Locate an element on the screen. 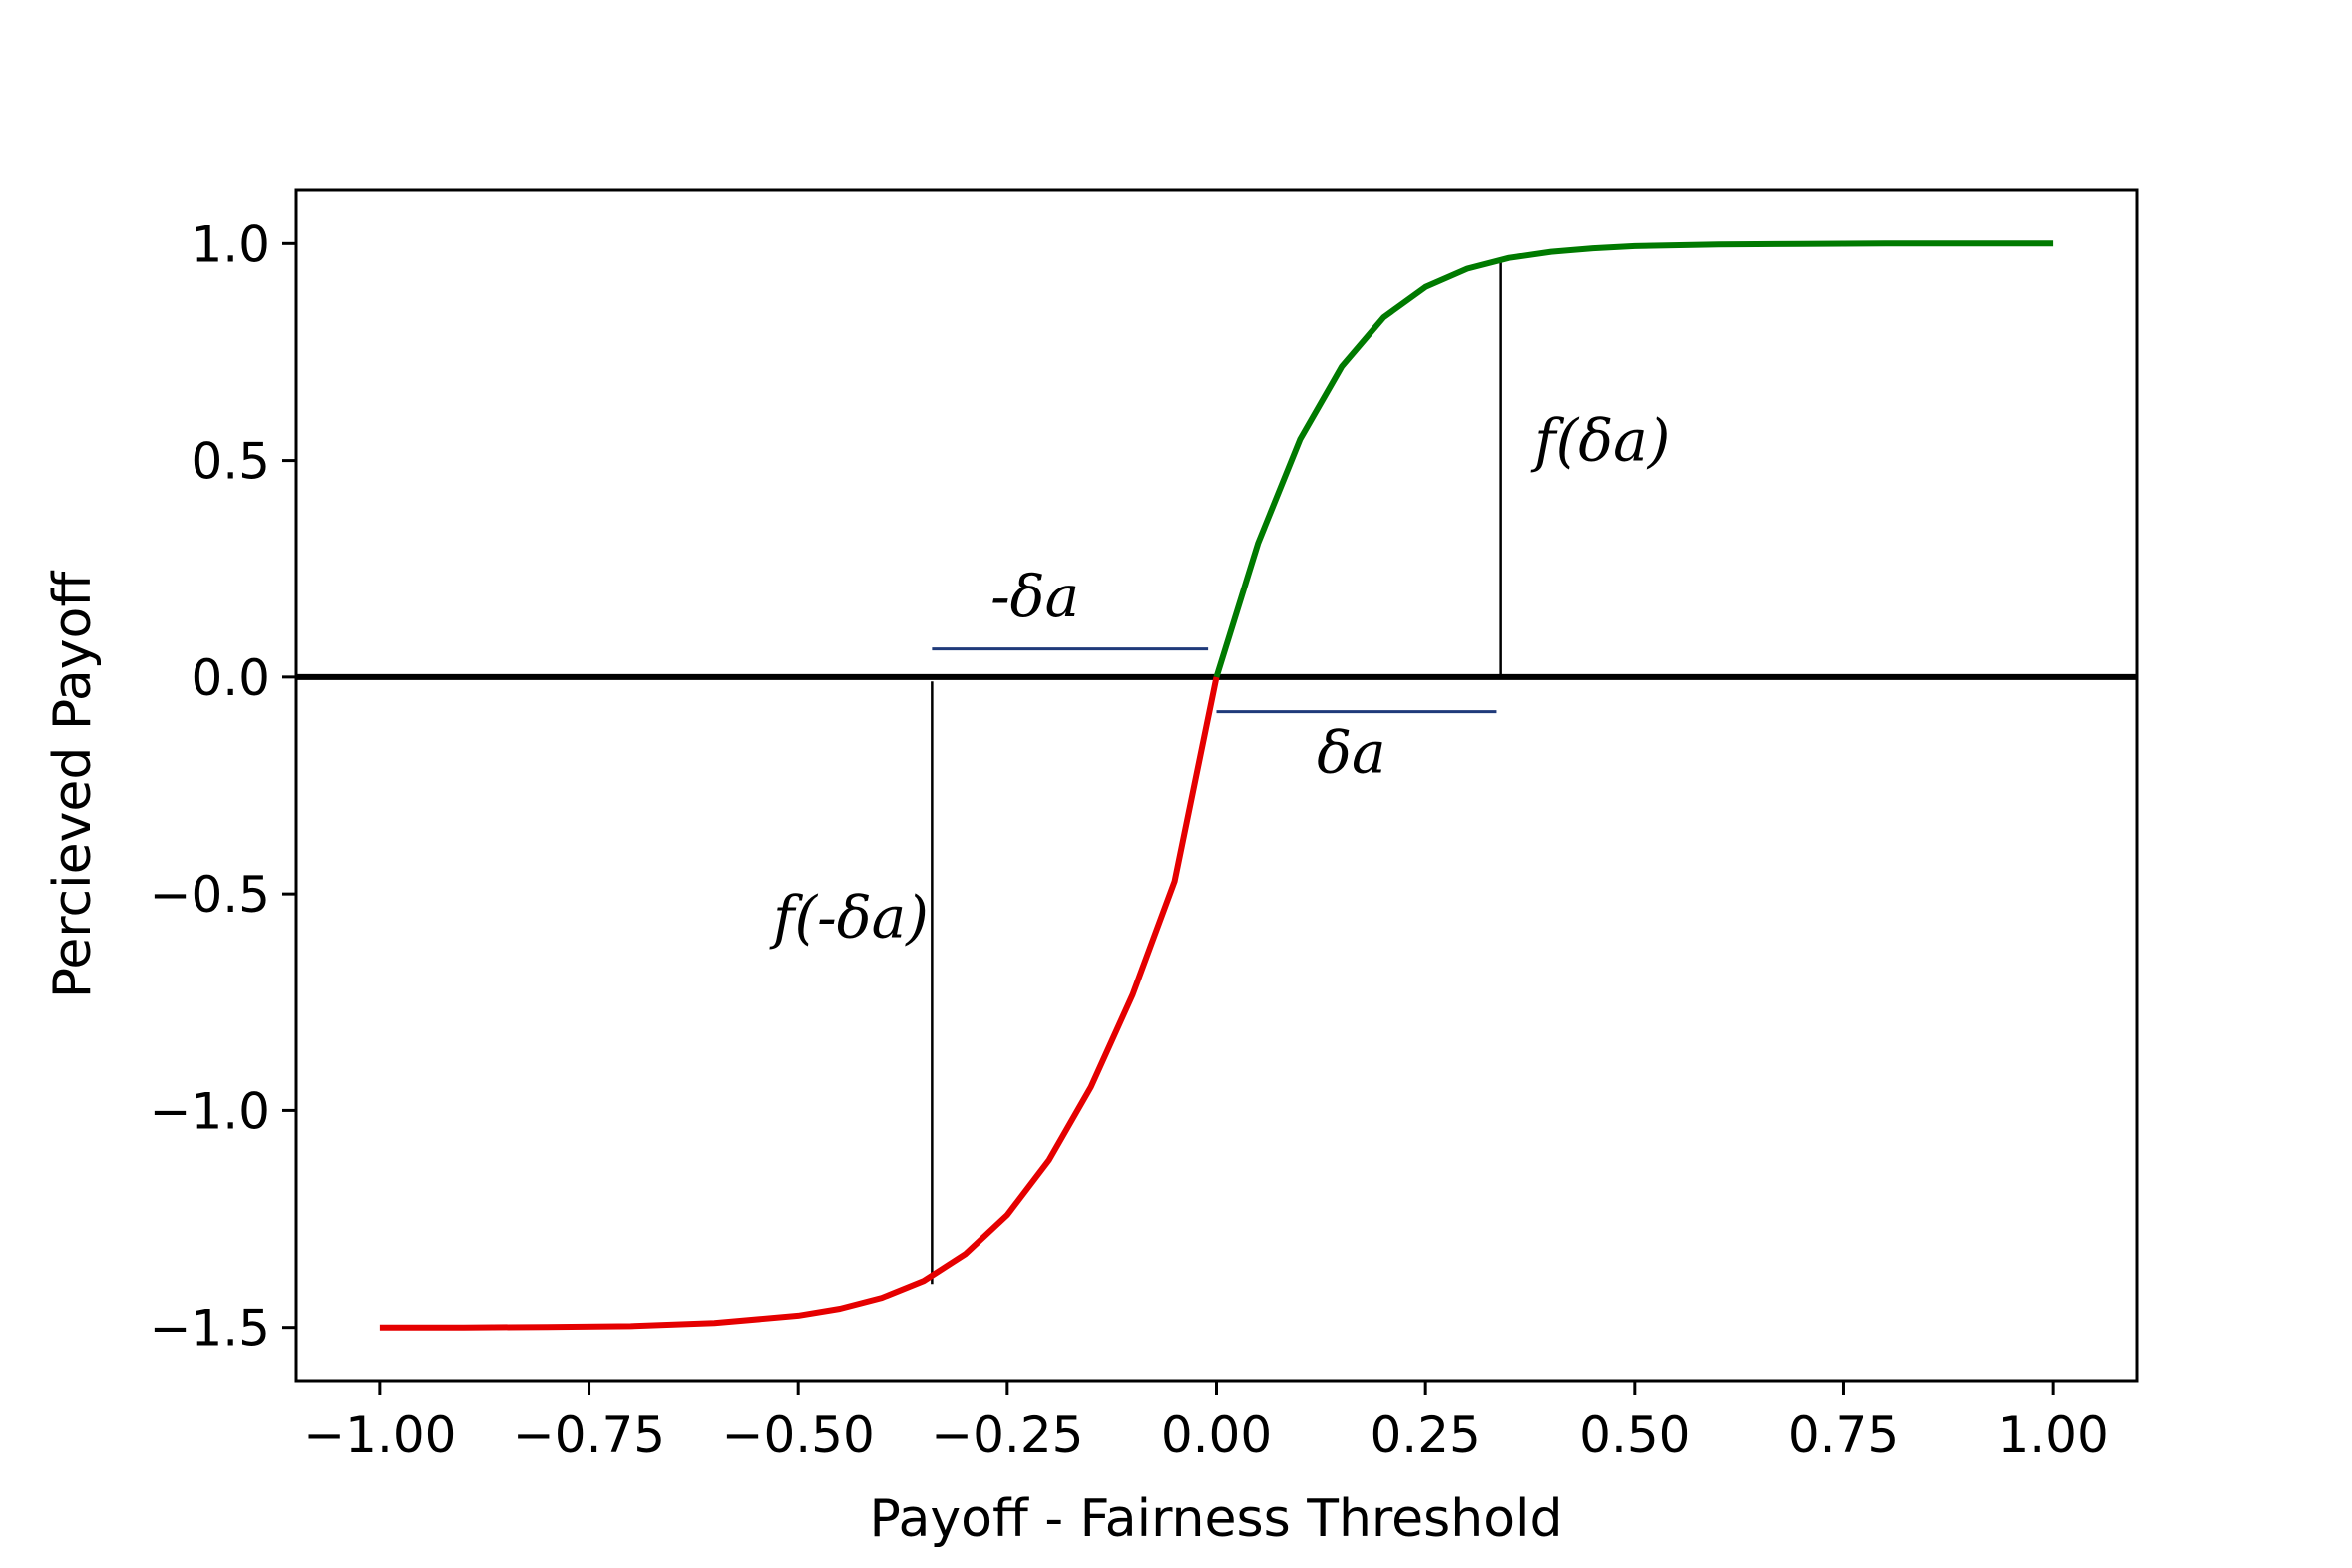 This screenshot has width=2352, height=1568. x-axis: −1.00 −0.75 −0.50 −0.25 0.00 0.25 0.50 0.75 1.00 is located at coordinates (1206, 1422).